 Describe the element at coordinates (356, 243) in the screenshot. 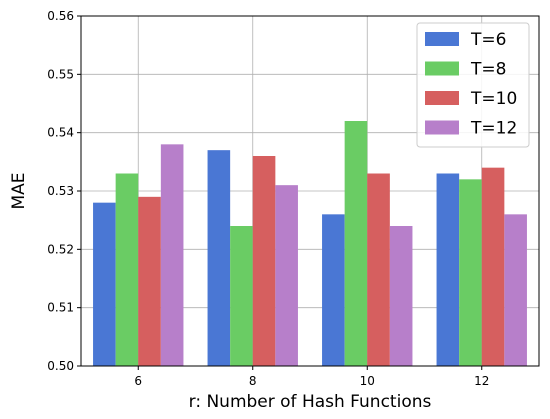

I see `bar-t8-r10` at that location.